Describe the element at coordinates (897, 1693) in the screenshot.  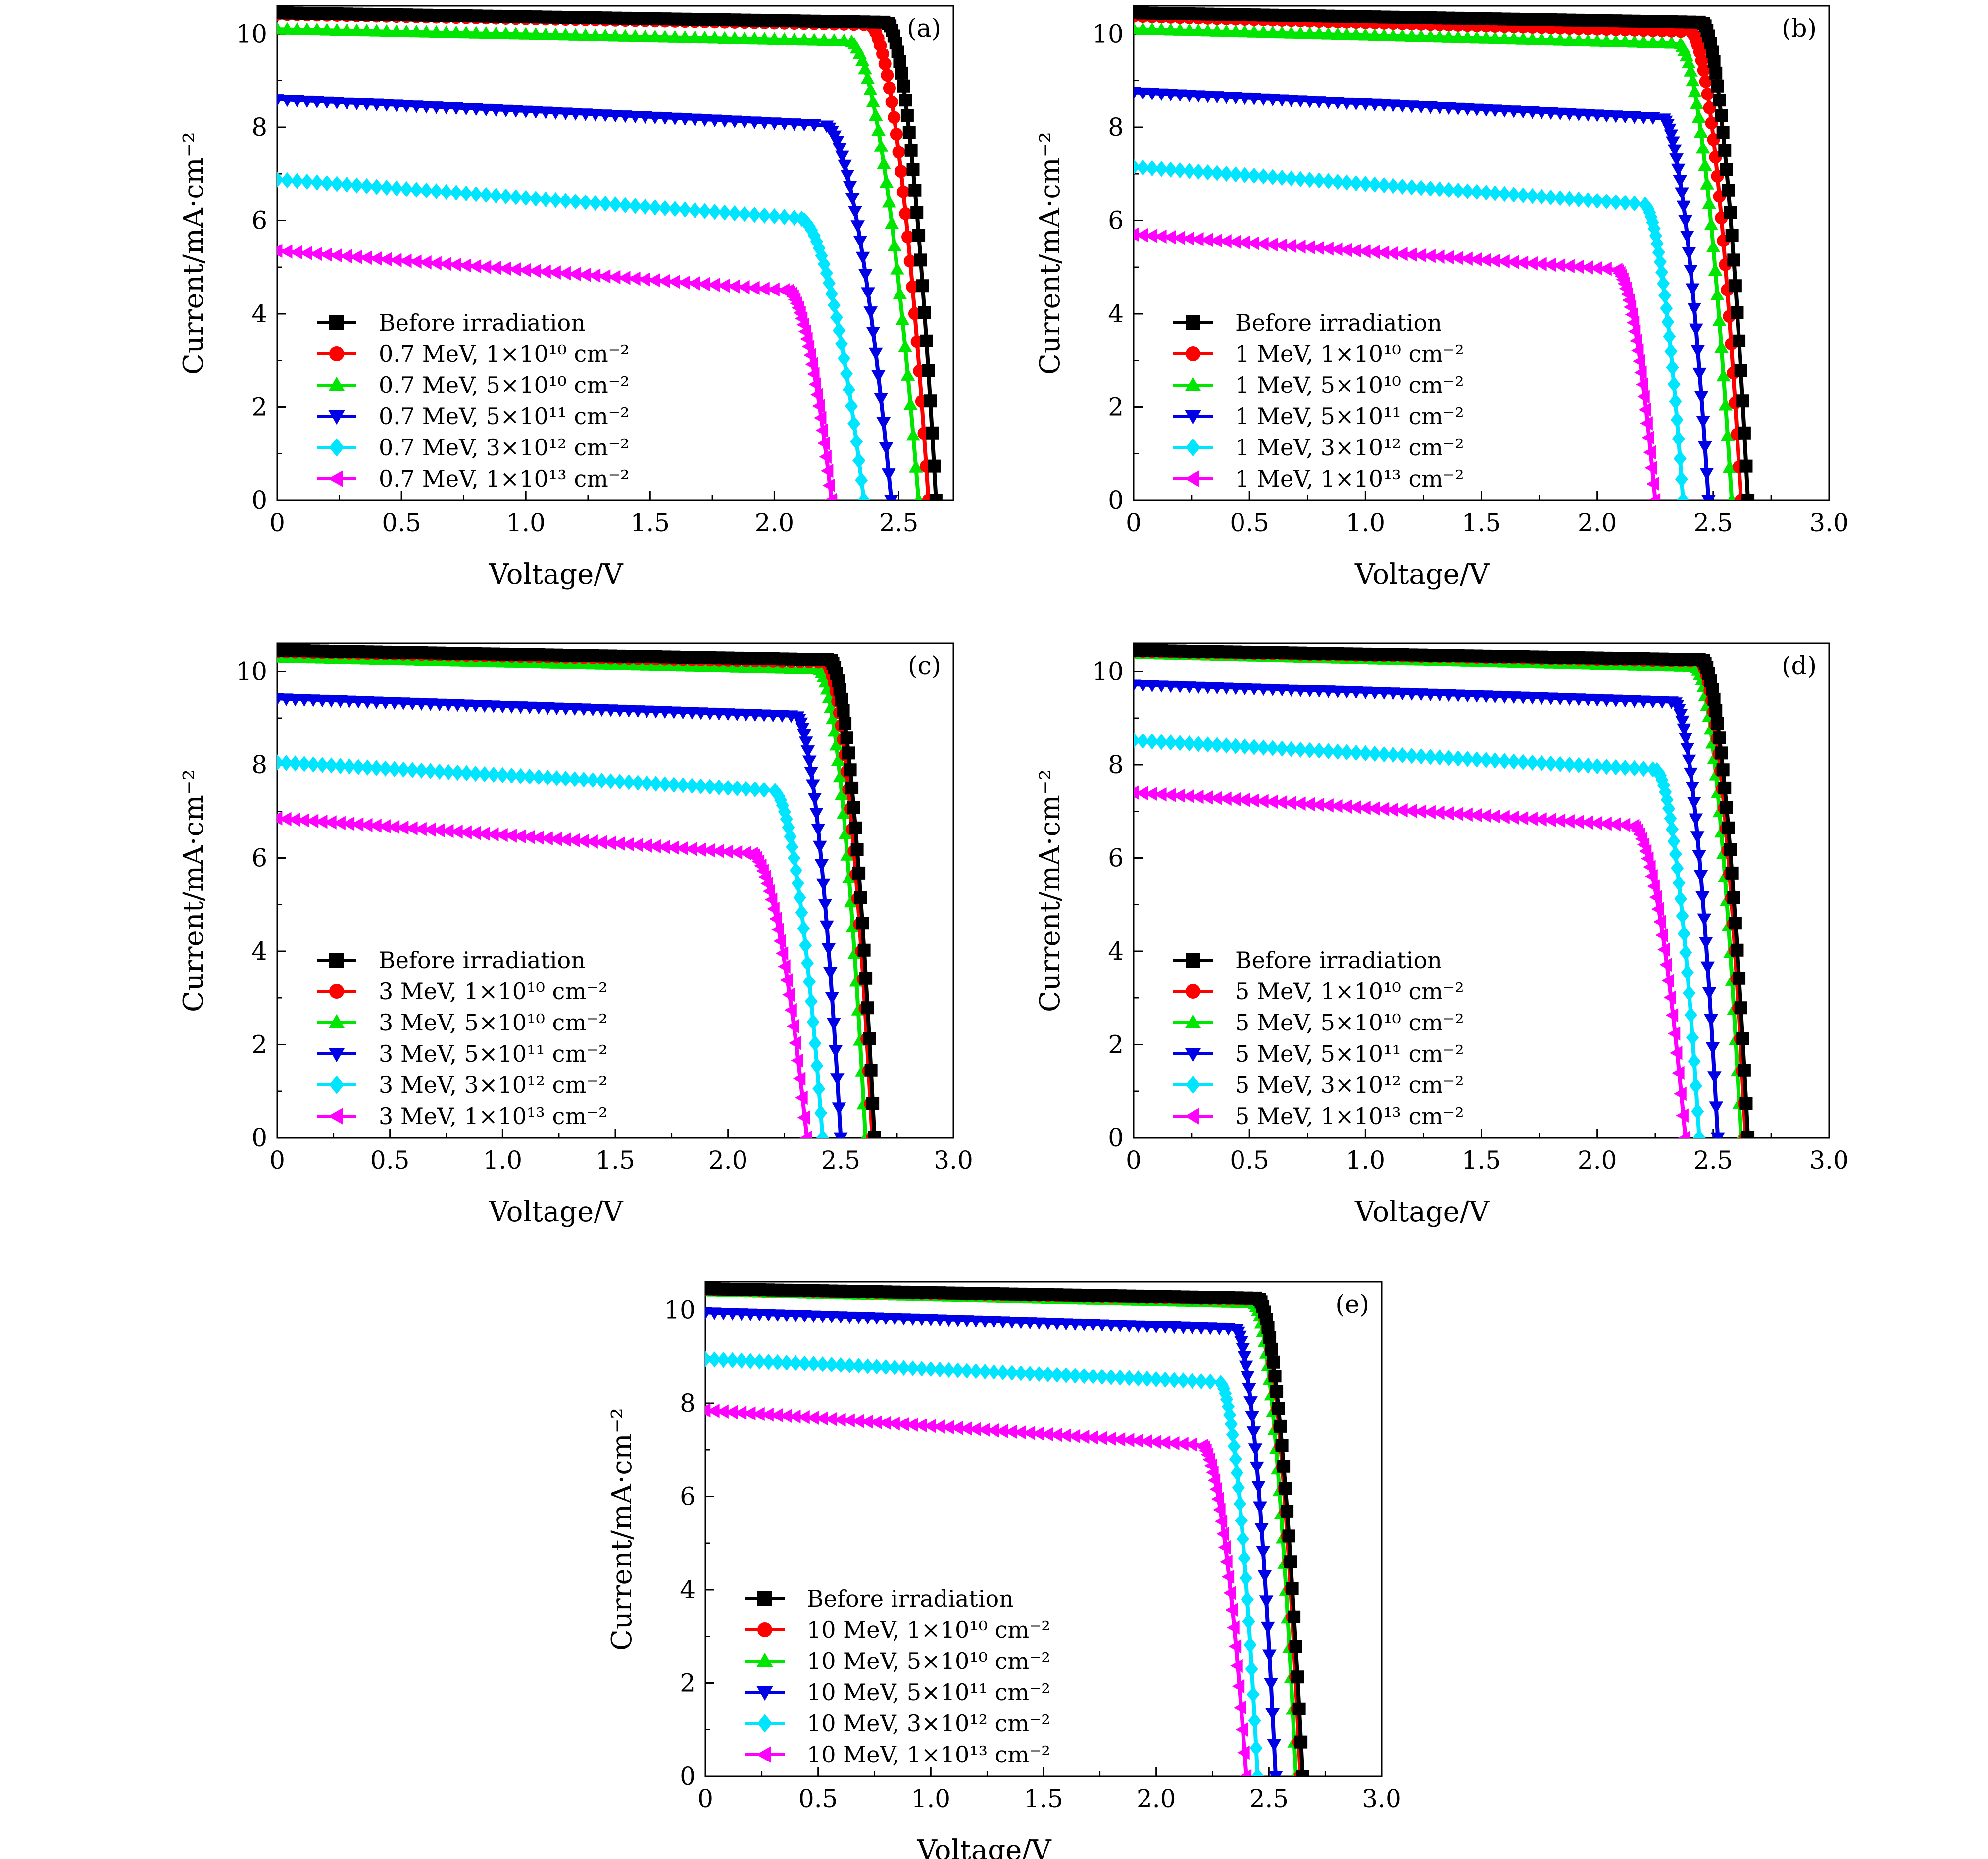
I see `legend-entry: 10 MeV, 5×10¹¹ cm⁻²` at that location.